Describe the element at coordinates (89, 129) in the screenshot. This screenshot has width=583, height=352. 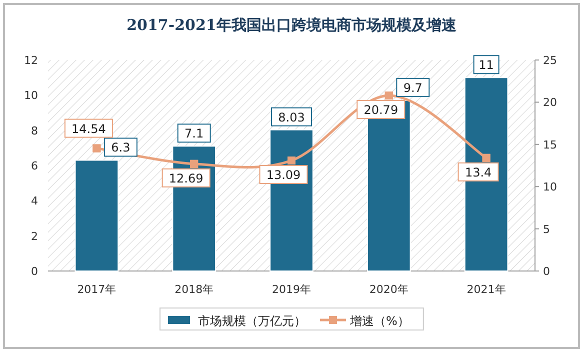
I see `data-label: 14.54` at that location.